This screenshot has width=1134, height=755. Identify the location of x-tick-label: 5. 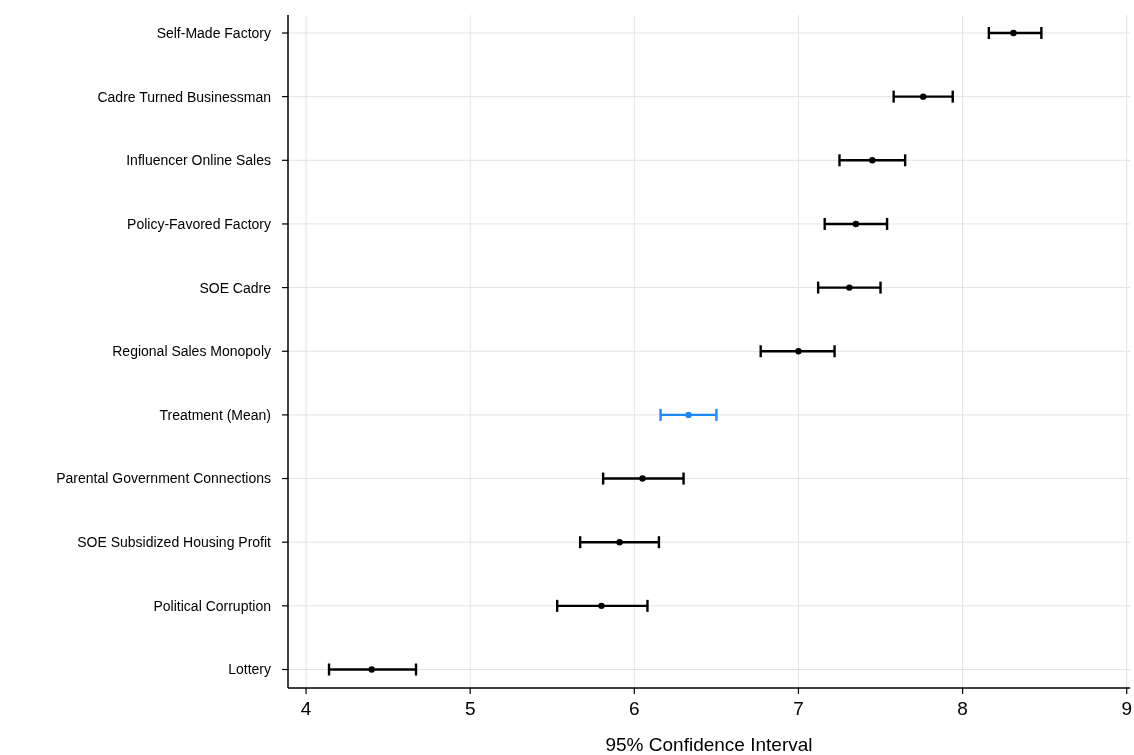
(470, 708).